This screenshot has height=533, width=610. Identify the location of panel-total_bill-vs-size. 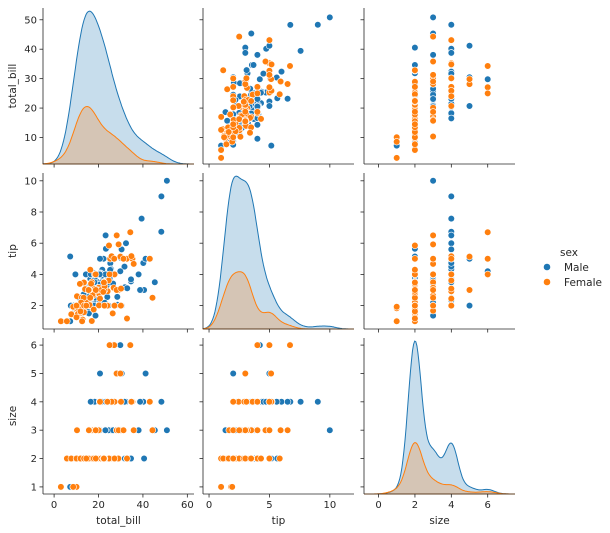
(437, 88).